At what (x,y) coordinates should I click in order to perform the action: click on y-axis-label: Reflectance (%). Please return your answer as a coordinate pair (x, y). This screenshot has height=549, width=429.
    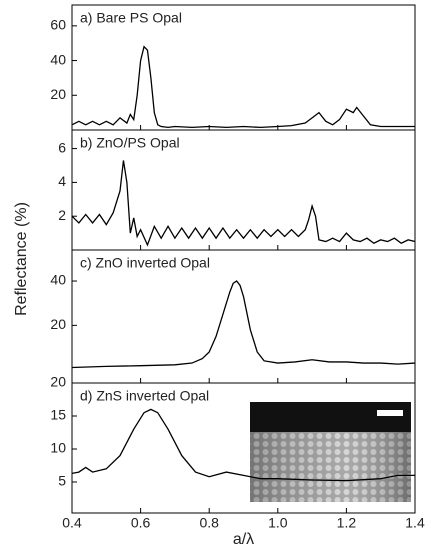
    Looking at the image, I should click on (21, 259).